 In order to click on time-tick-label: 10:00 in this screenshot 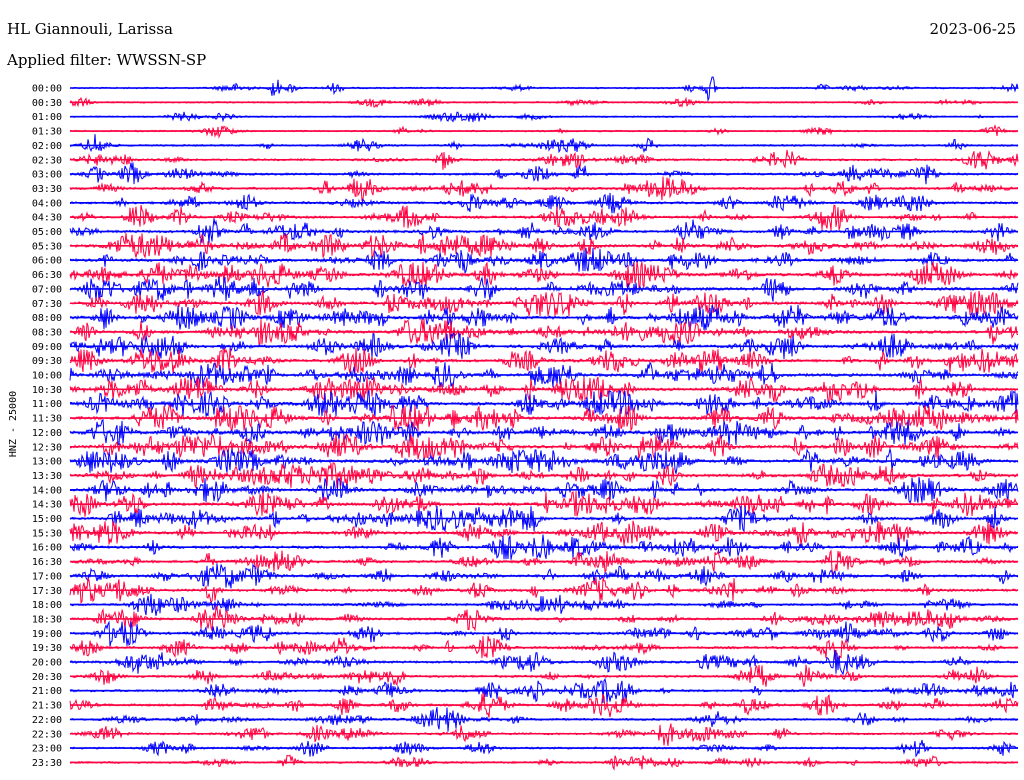, I will do `click(47, 376)`.